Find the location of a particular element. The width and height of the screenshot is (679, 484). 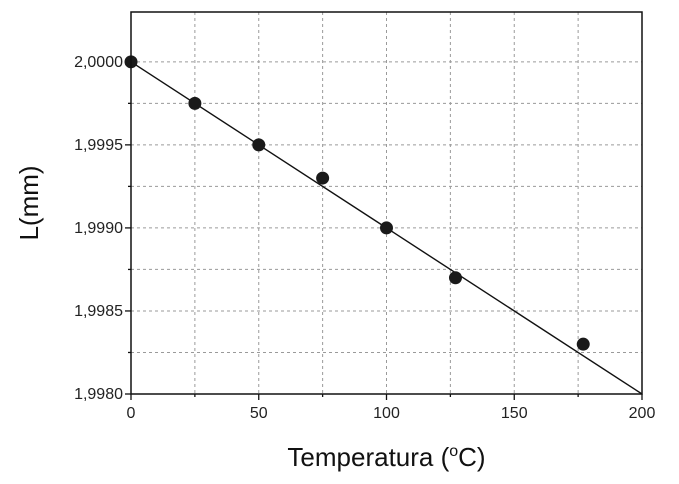

y-tick-label: 2,0000 is located at coordinates (98, 62).